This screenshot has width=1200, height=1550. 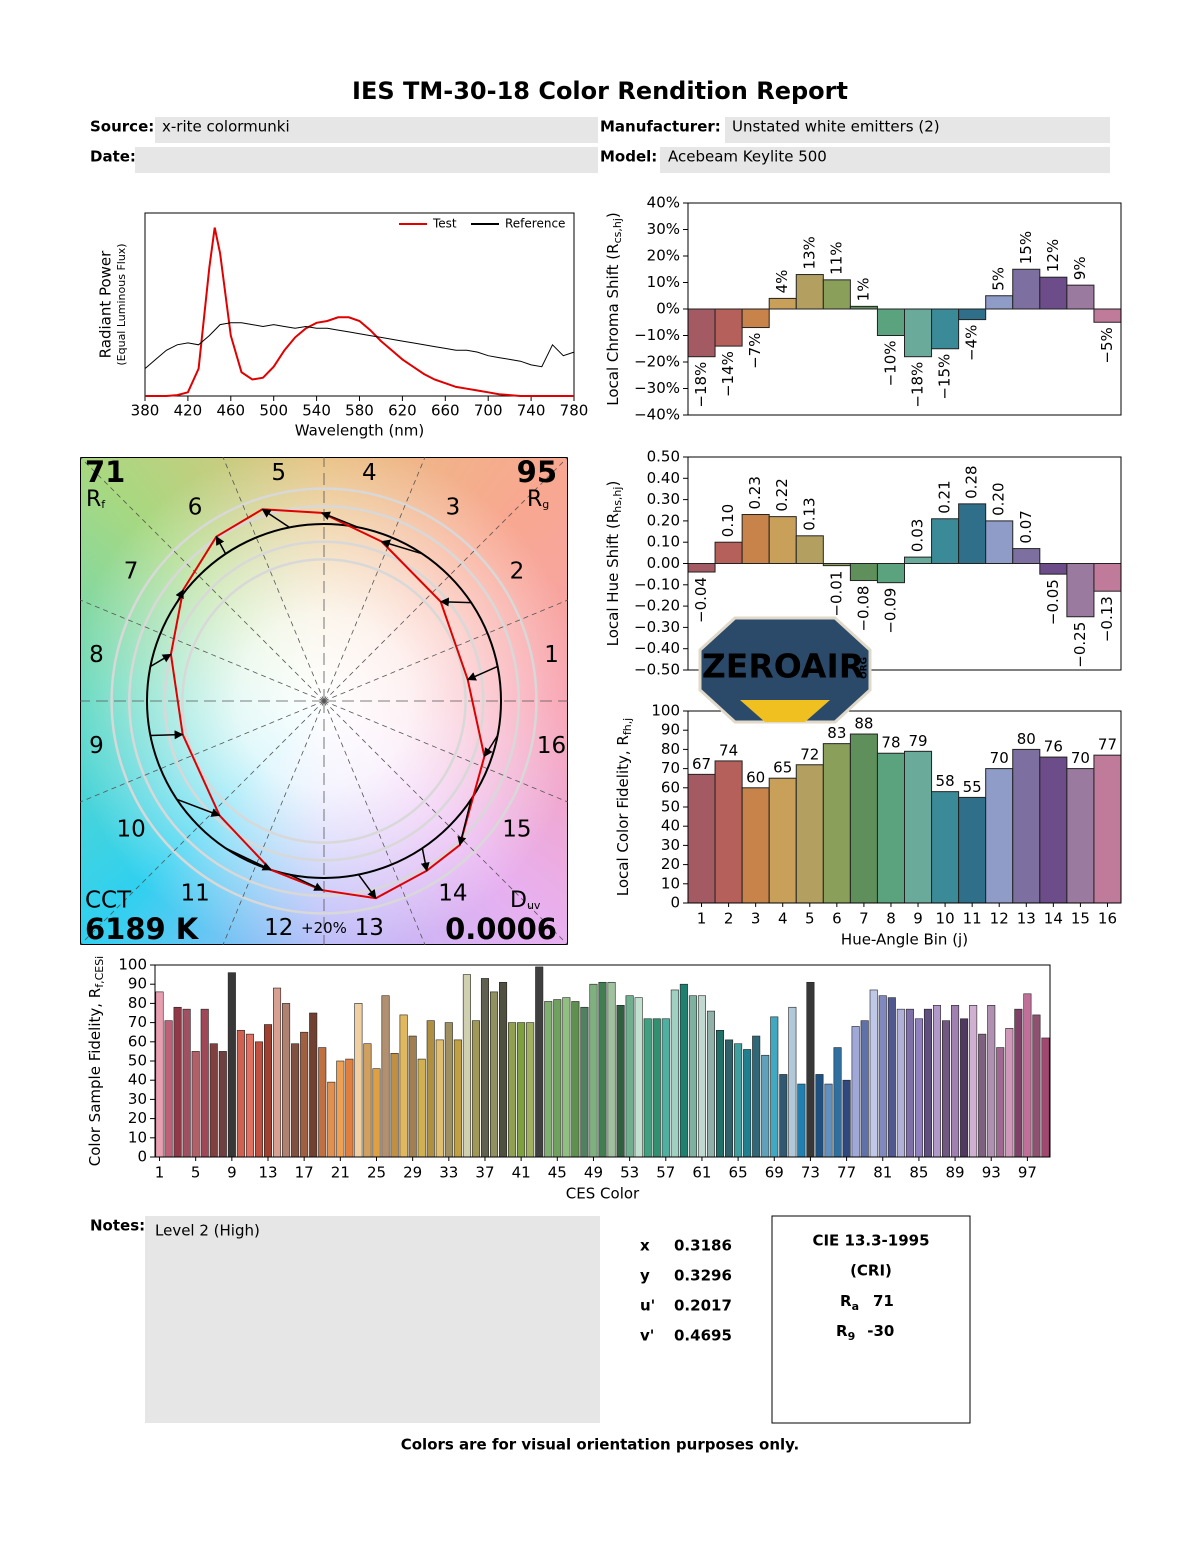 I want to click on x-tick-label: 65, so click(x=738, y=1173).